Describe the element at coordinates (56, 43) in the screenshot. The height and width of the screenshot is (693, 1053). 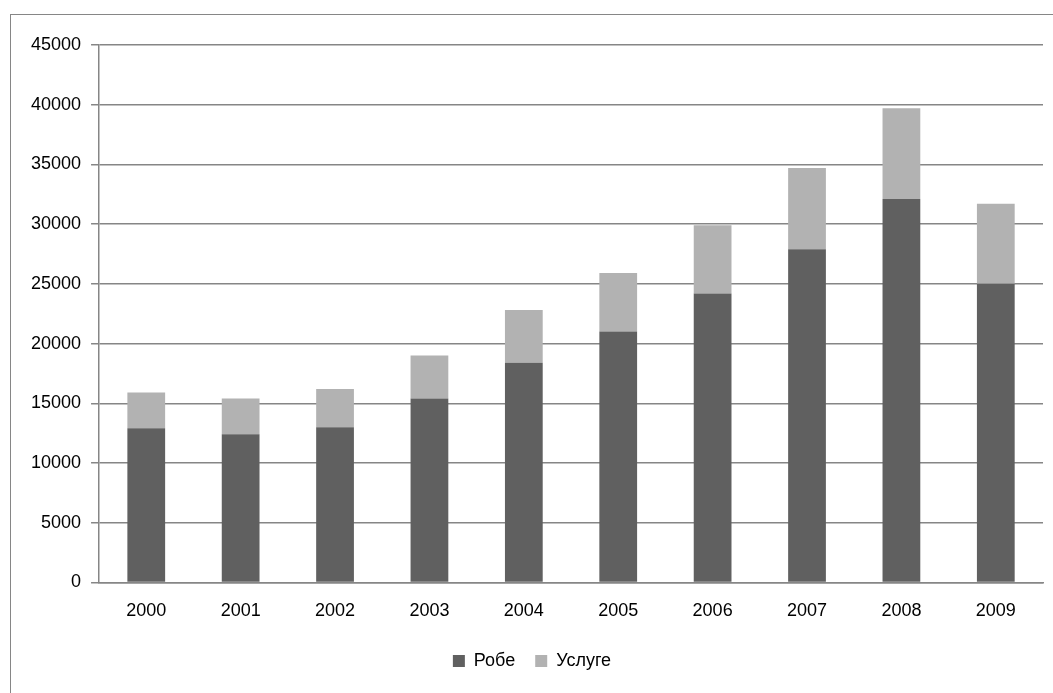
I see `y-tick-label: 45000` at that location.